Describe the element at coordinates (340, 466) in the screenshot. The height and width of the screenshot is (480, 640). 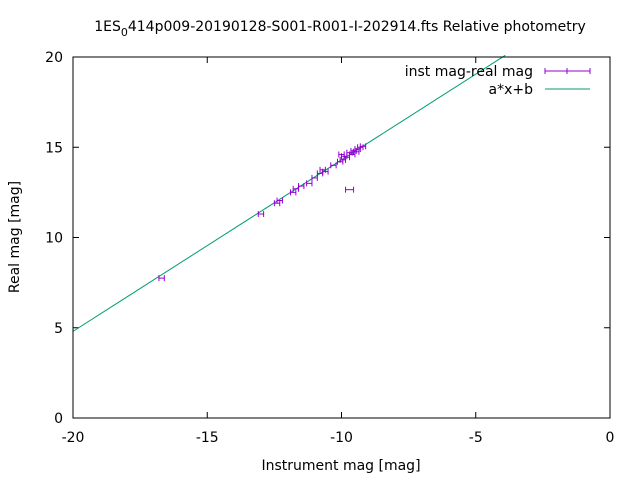
I see `x-axis-label: Instrument mag [mag]` at that location.